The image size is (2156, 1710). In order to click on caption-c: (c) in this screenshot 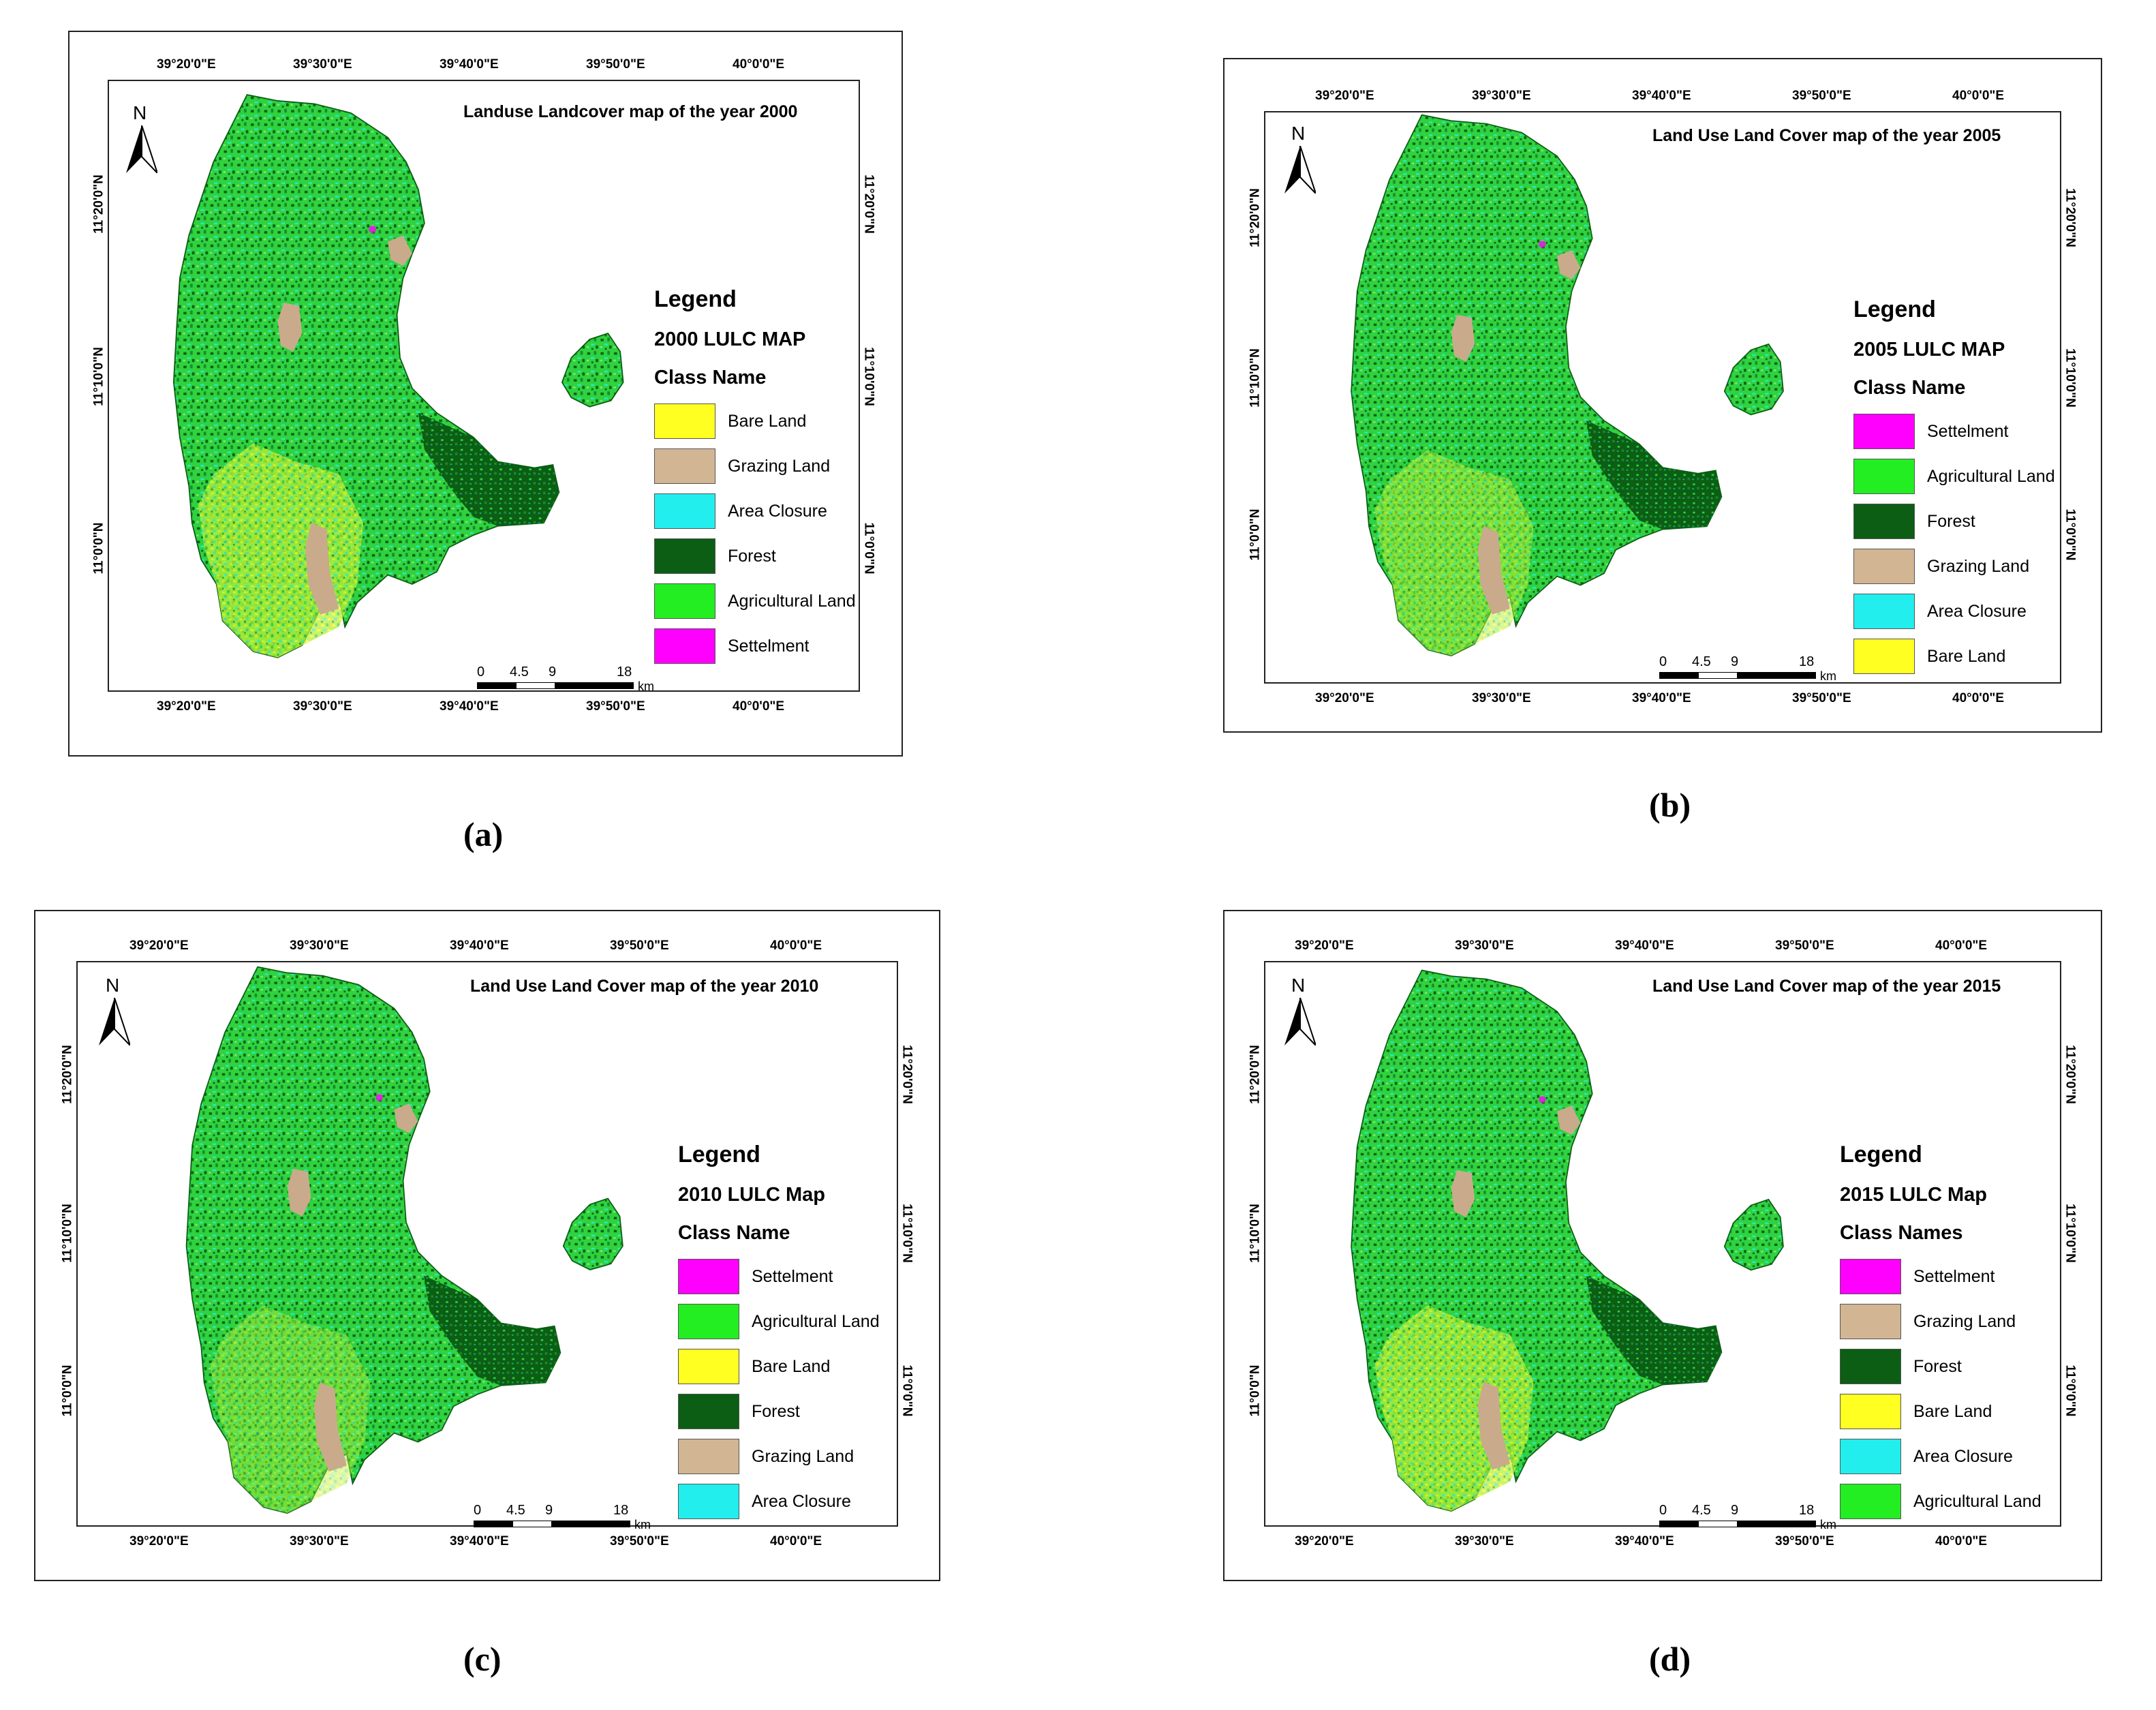, I will do `click(482, 1659)`.